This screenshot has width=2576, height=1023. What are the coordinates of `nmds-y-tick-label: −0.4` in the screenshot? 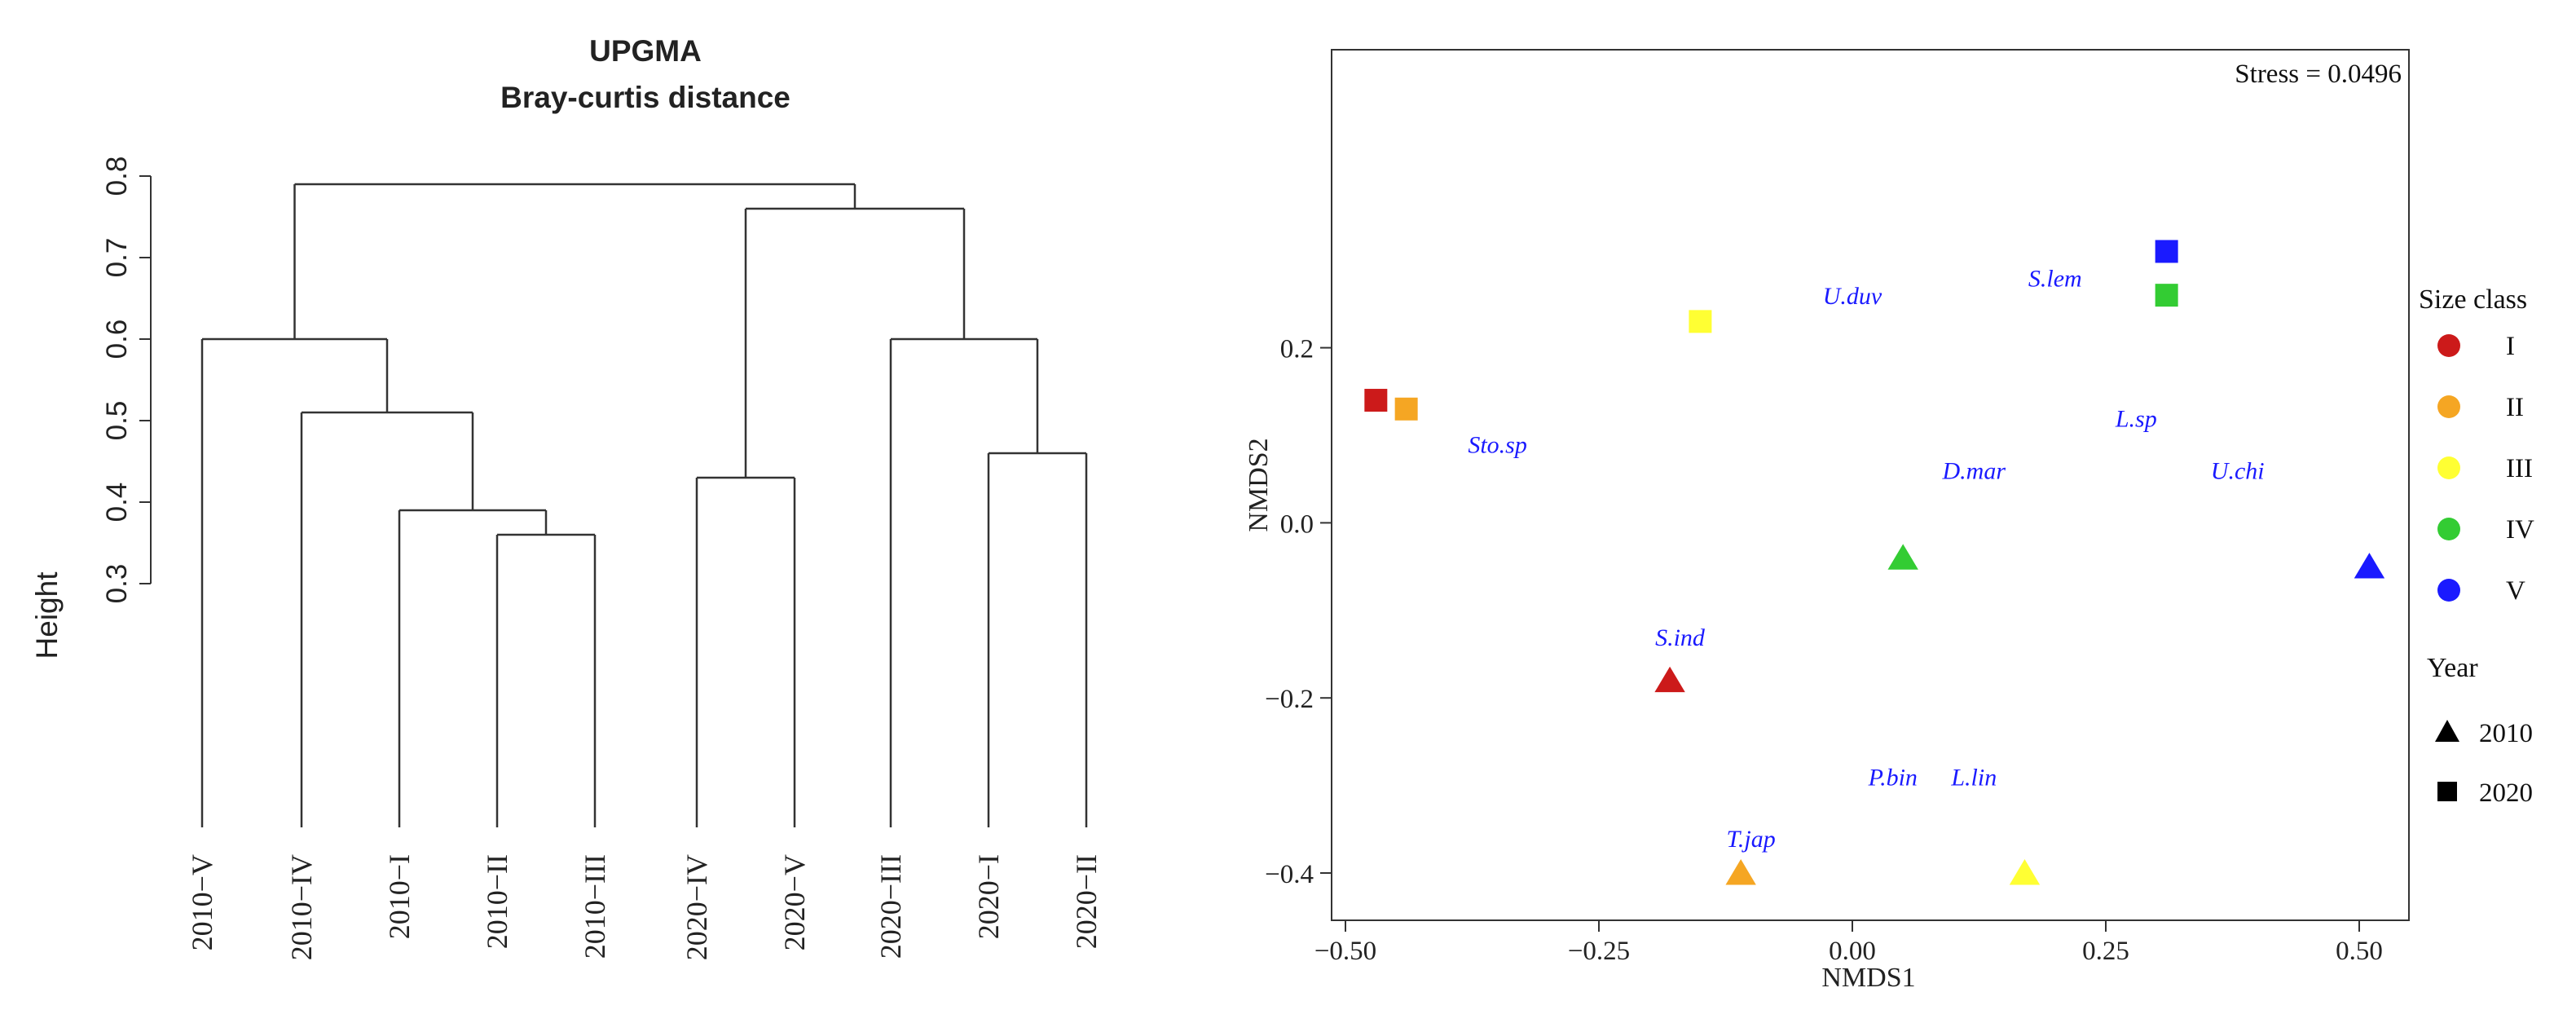 It's located at (1290, 874).